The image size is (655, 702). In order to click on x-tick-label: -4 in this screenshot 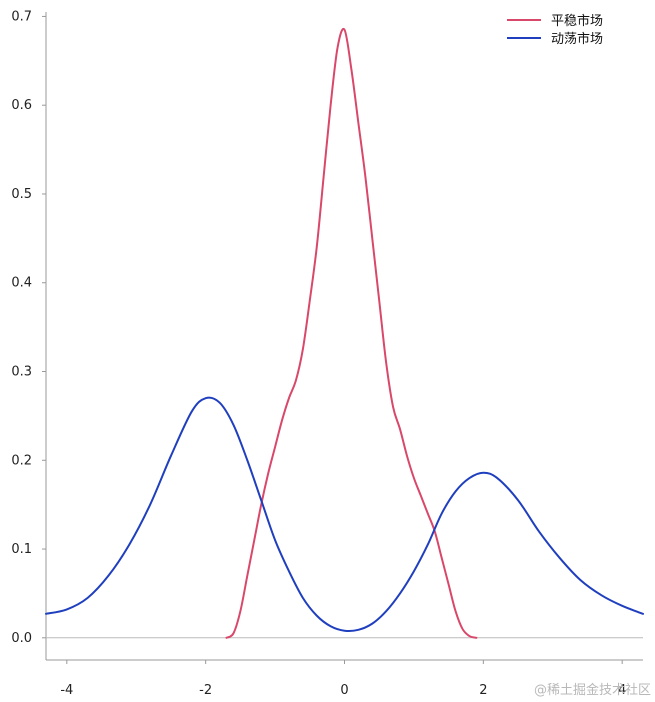, I will do `click(66, 690)`.